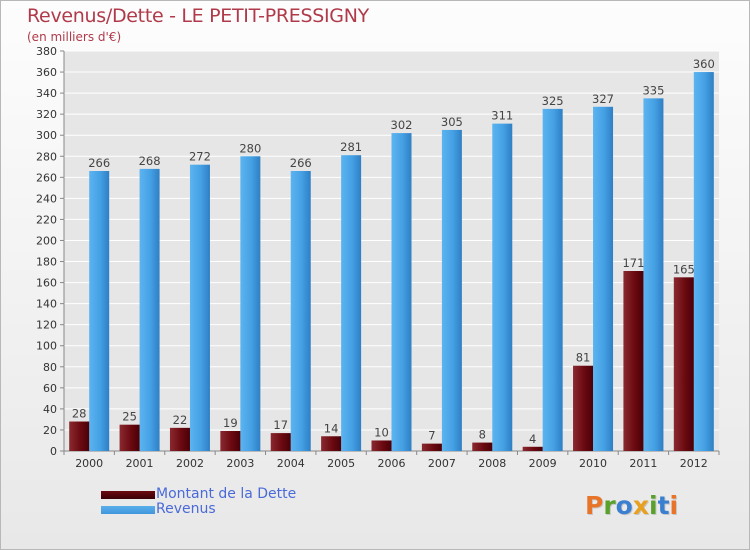 The width and height of the screenshot is (750, 550). What do you see at coordinates (502, 116) in the screenshot?
I see `data-label-revenue: 311` at bounding box center [502, 116].